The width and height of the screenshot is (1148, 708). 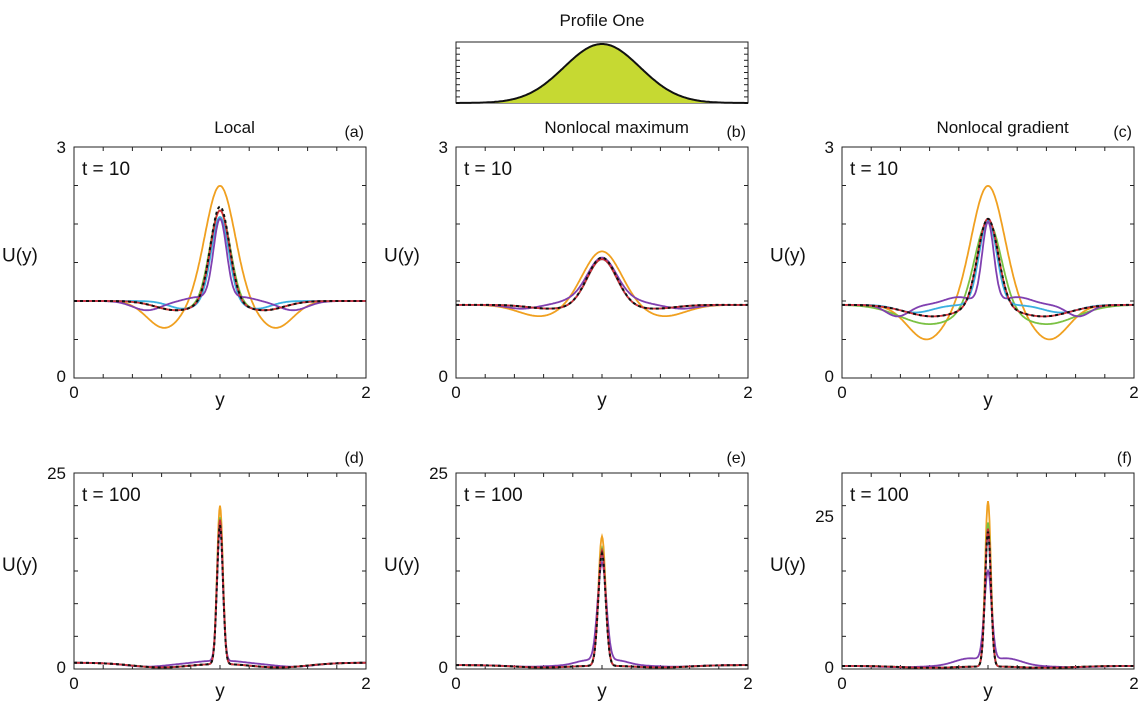 I want to click on inset-profile-curve, so click(x=602, y=73).